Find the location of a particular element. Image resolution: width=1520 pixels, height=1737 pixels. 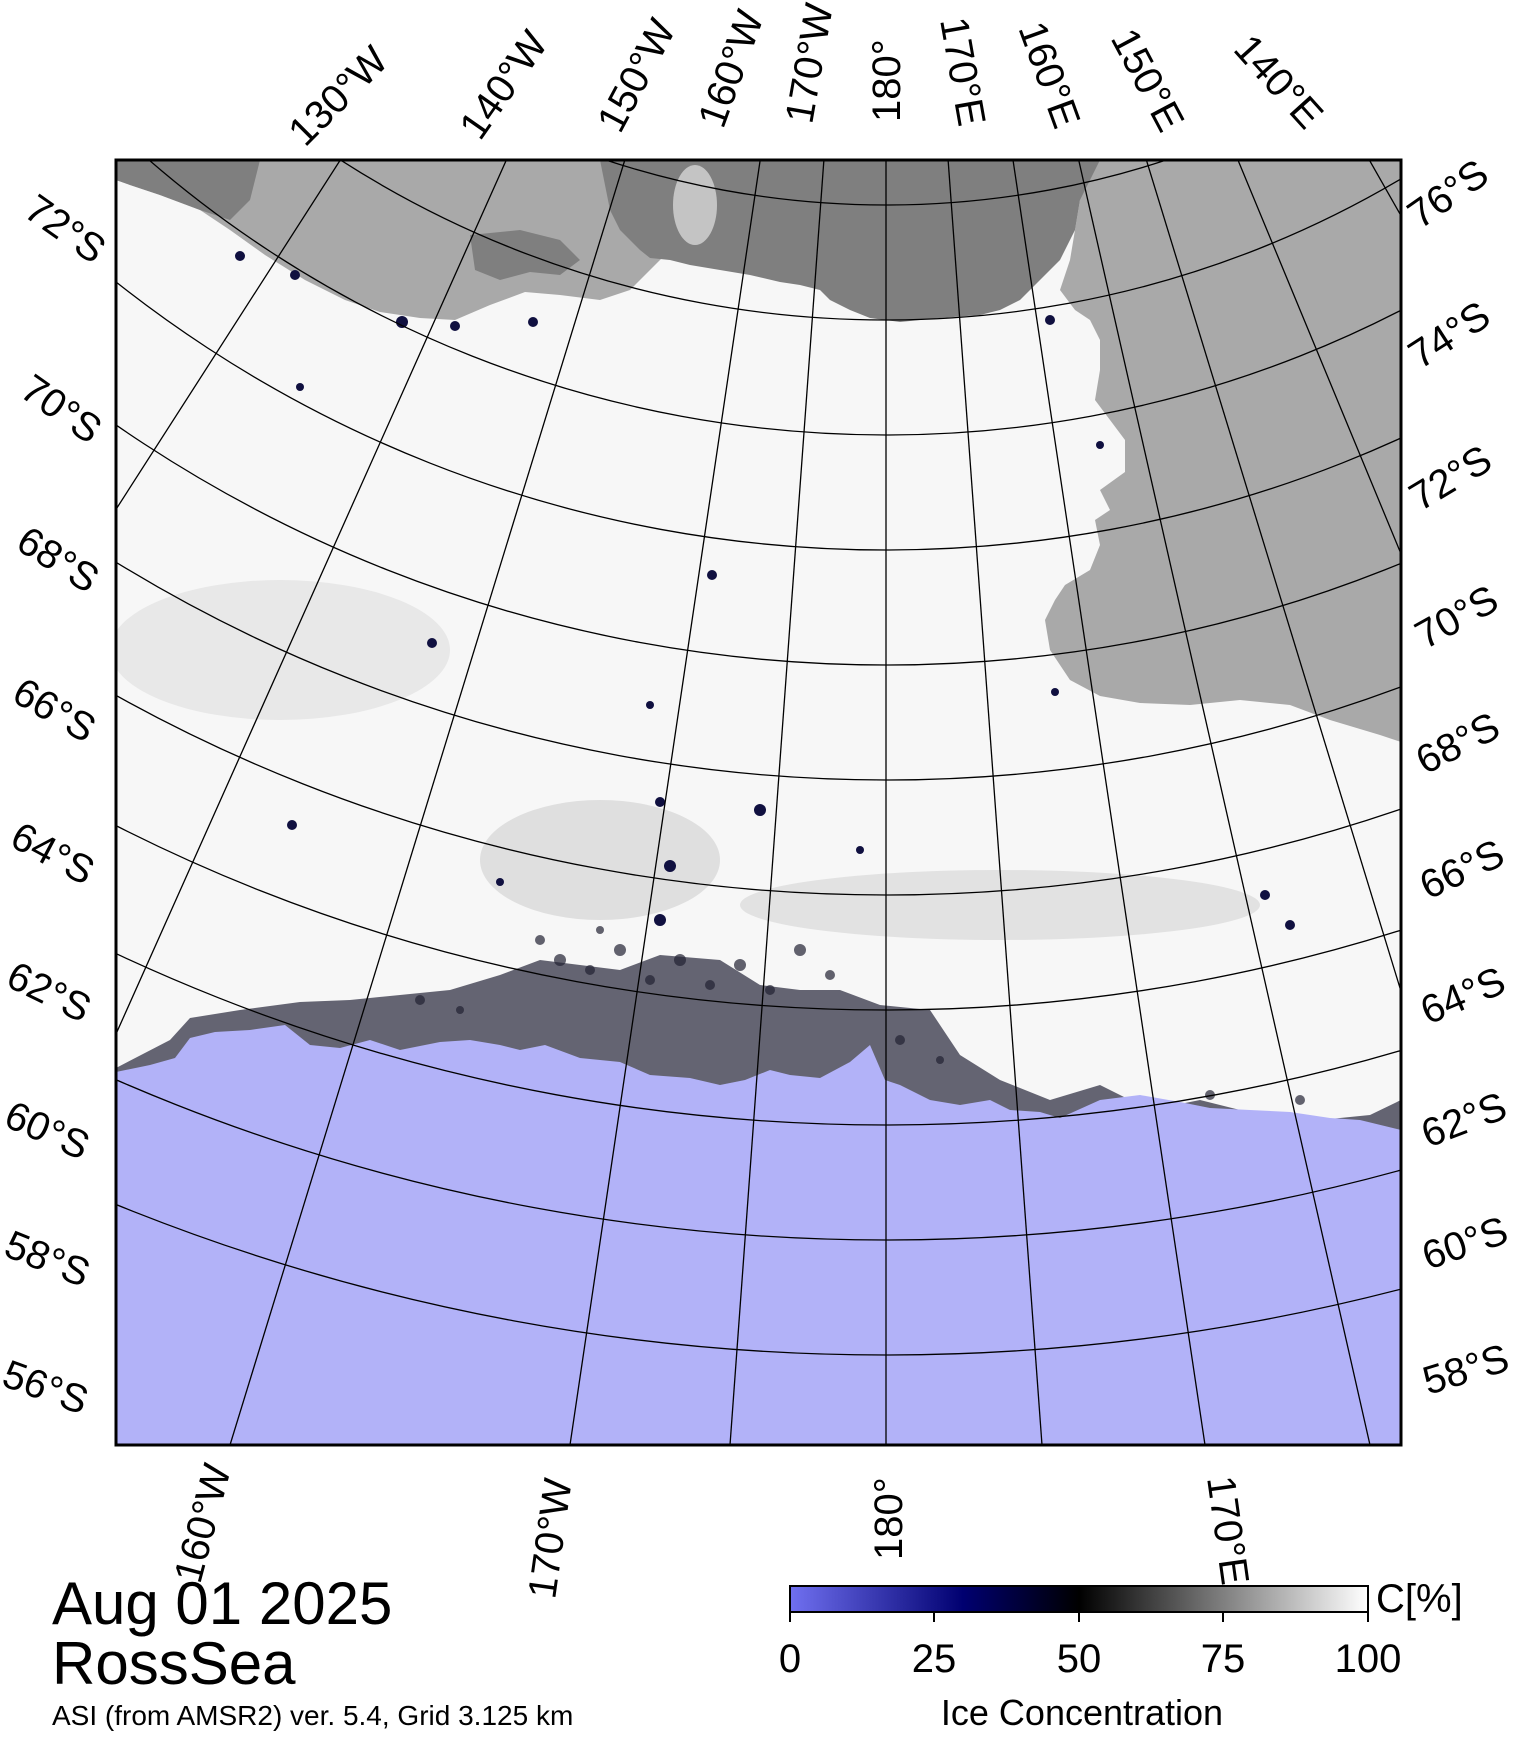

map-region: RossSea is located at coordinates (174, 1663).